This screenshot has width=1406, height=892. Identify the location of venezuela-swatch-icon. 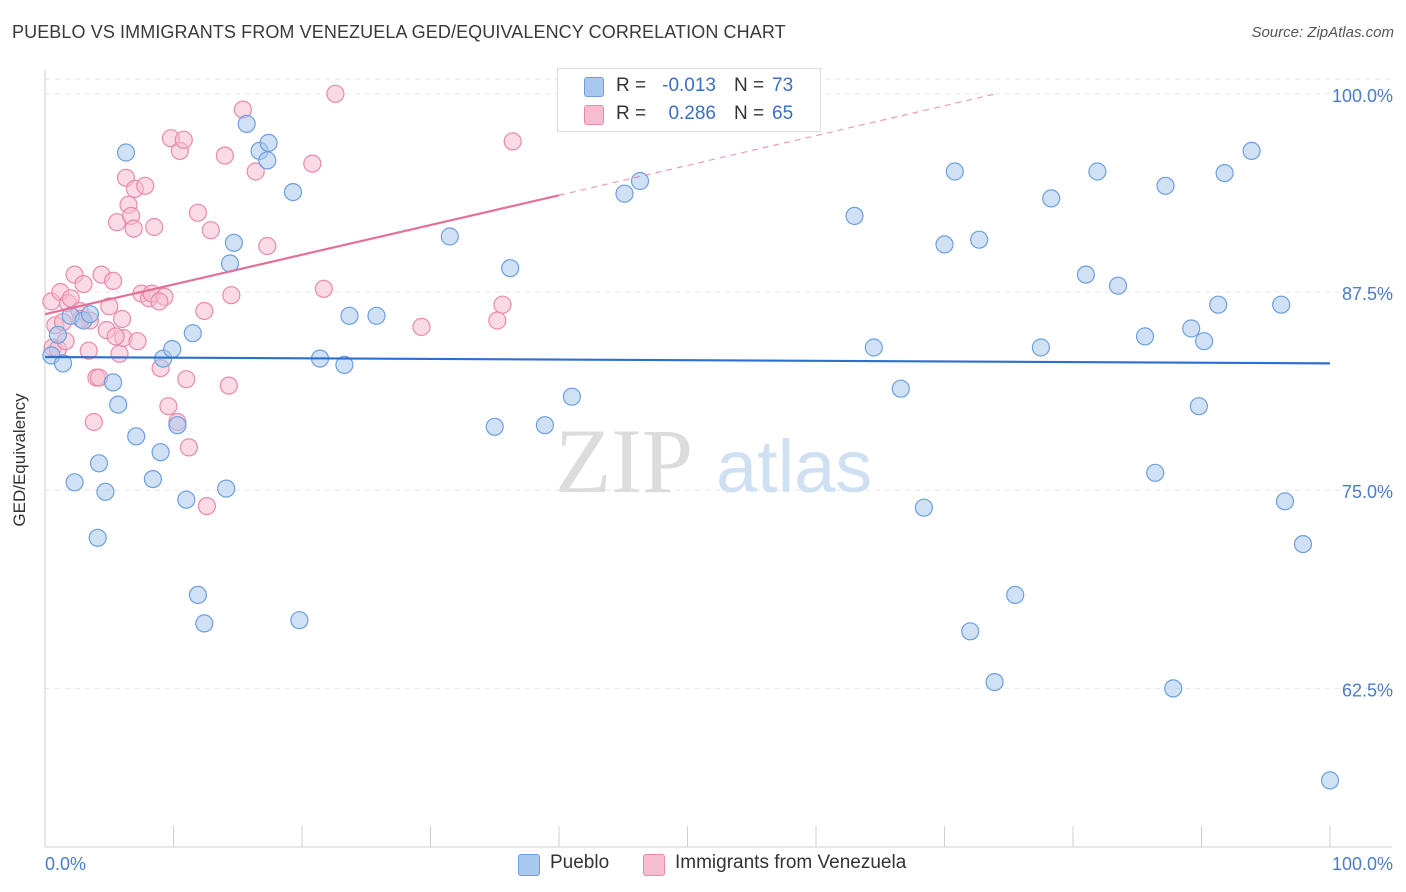
(594, 115).